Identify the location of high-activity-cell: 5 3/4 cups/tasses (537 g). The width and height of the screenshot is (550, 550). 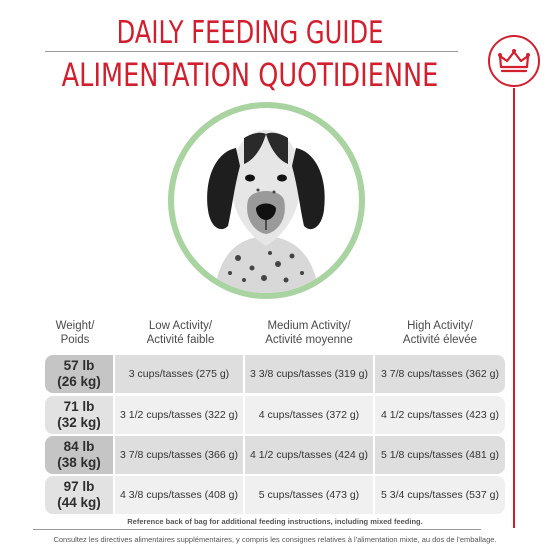
(440, 495).